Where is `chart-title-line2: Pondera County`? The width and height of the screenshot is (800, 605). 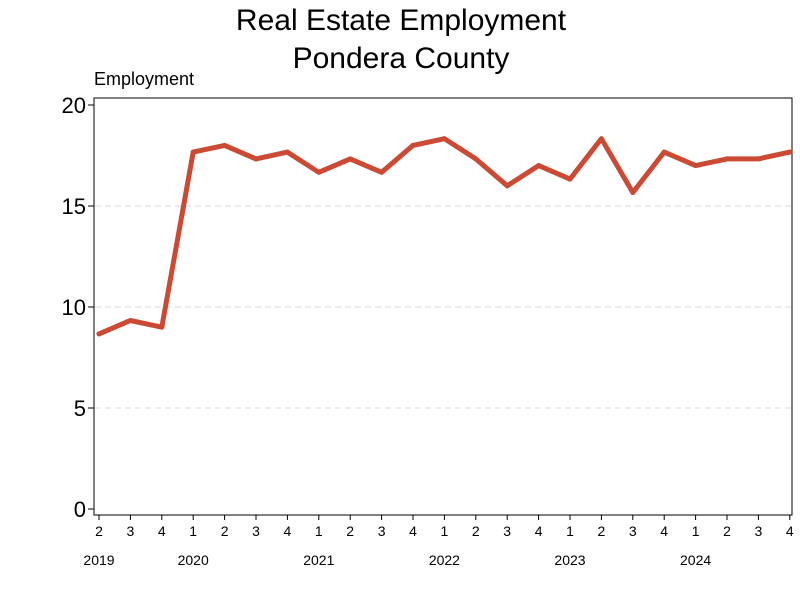
chart-title-line2: Pondera County is located at coordinates (401, 58).